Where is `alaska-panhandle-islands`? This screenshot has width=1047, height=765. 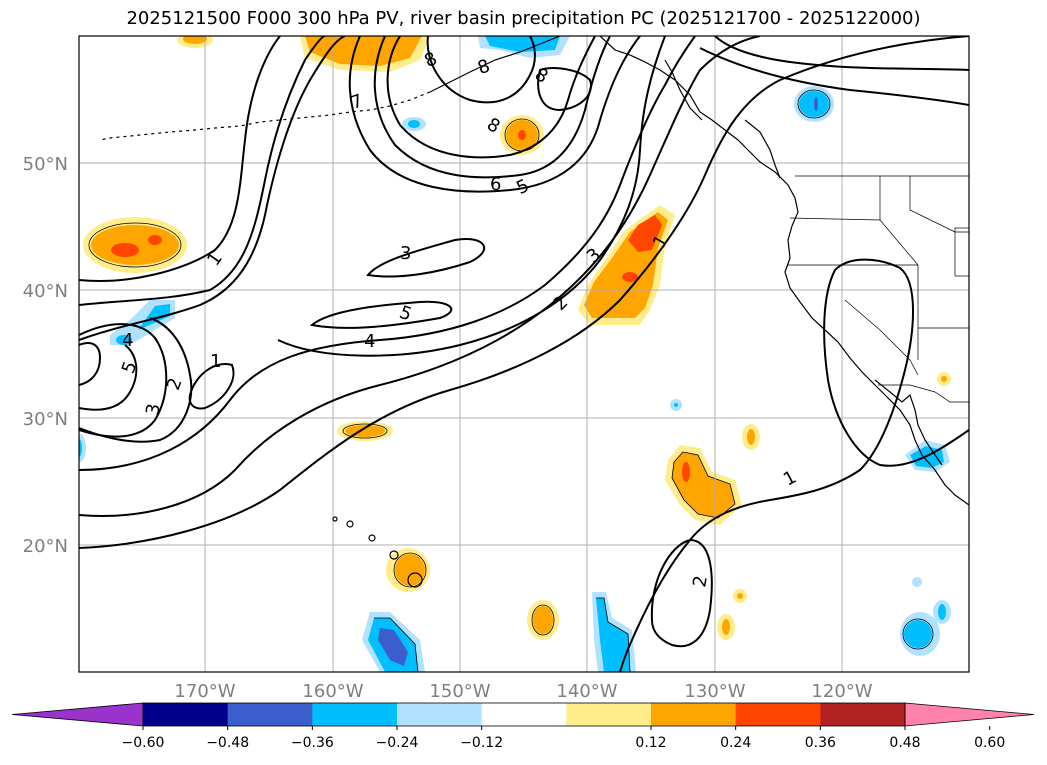
alaska-panhandle-islands is located at coordinates (683, 90).